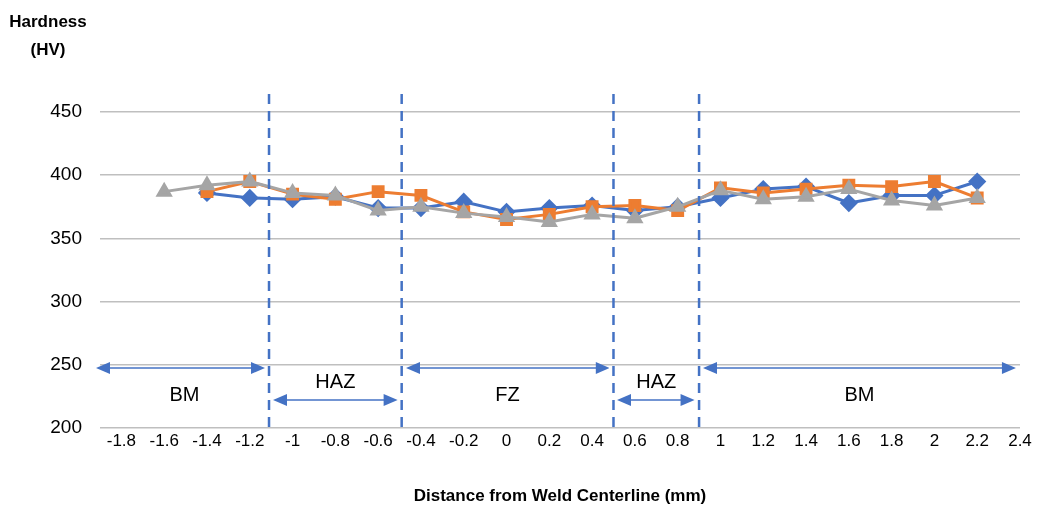  I want to click on x-tick-label: 2, so click(934, 440).